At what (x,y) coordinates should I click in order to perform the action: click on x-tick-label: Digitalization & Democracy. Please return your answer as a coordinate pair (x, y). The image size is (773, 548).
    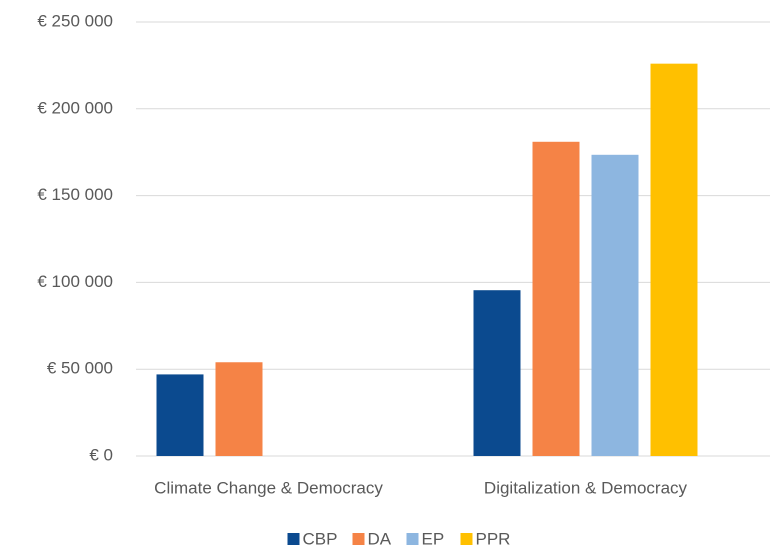
    Looking at the image, I should click on (586, 487).